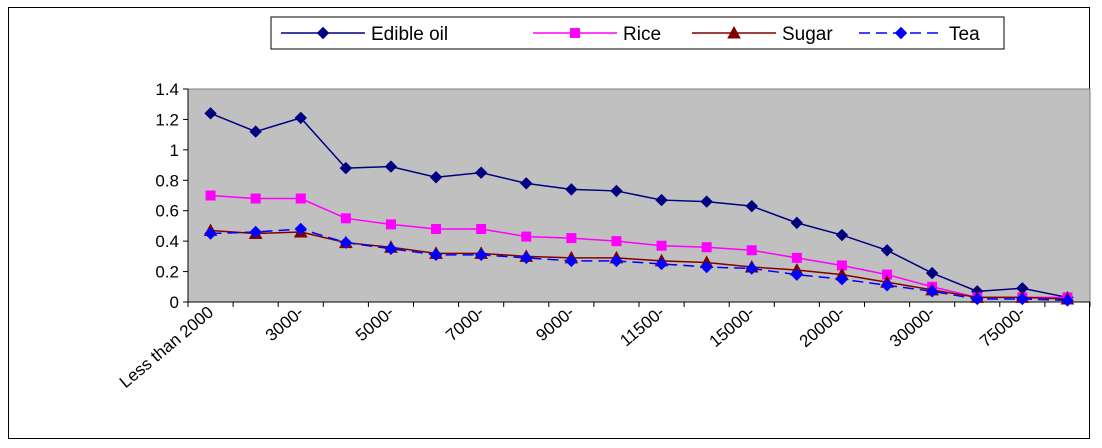  What do you see at coordinates (912, 327) in the screenshot?
I see `x-tick-label: 30000-` at bounding box center [912, 327].